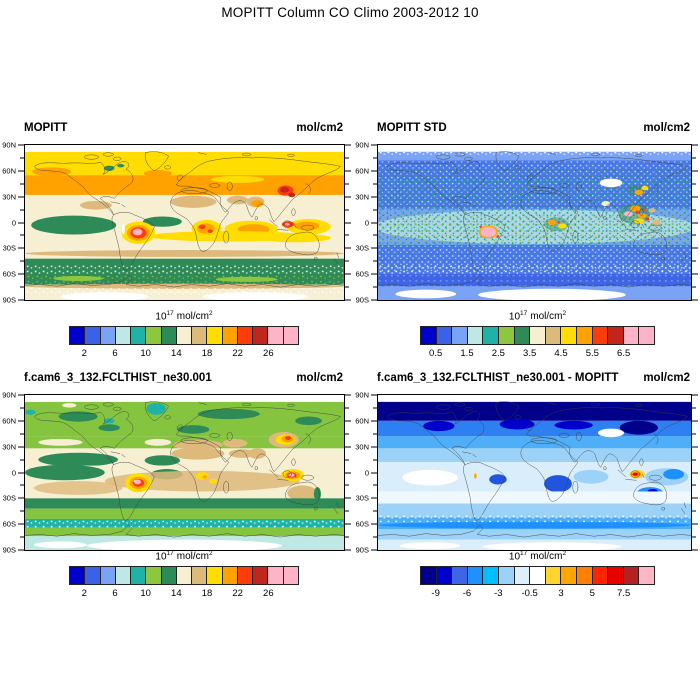 This screenshot has width=700, height=700. I want to click on lat-tick-label: 90N, so click(9, 145).